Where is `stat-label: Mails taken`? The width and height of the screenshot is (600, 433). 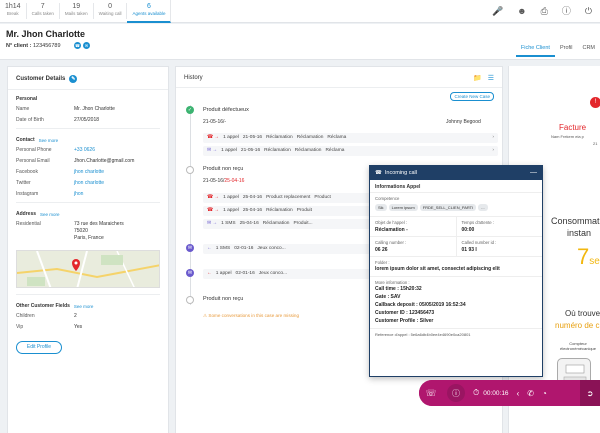
stat-label: Mails taken is located at coordinates (76, 13).